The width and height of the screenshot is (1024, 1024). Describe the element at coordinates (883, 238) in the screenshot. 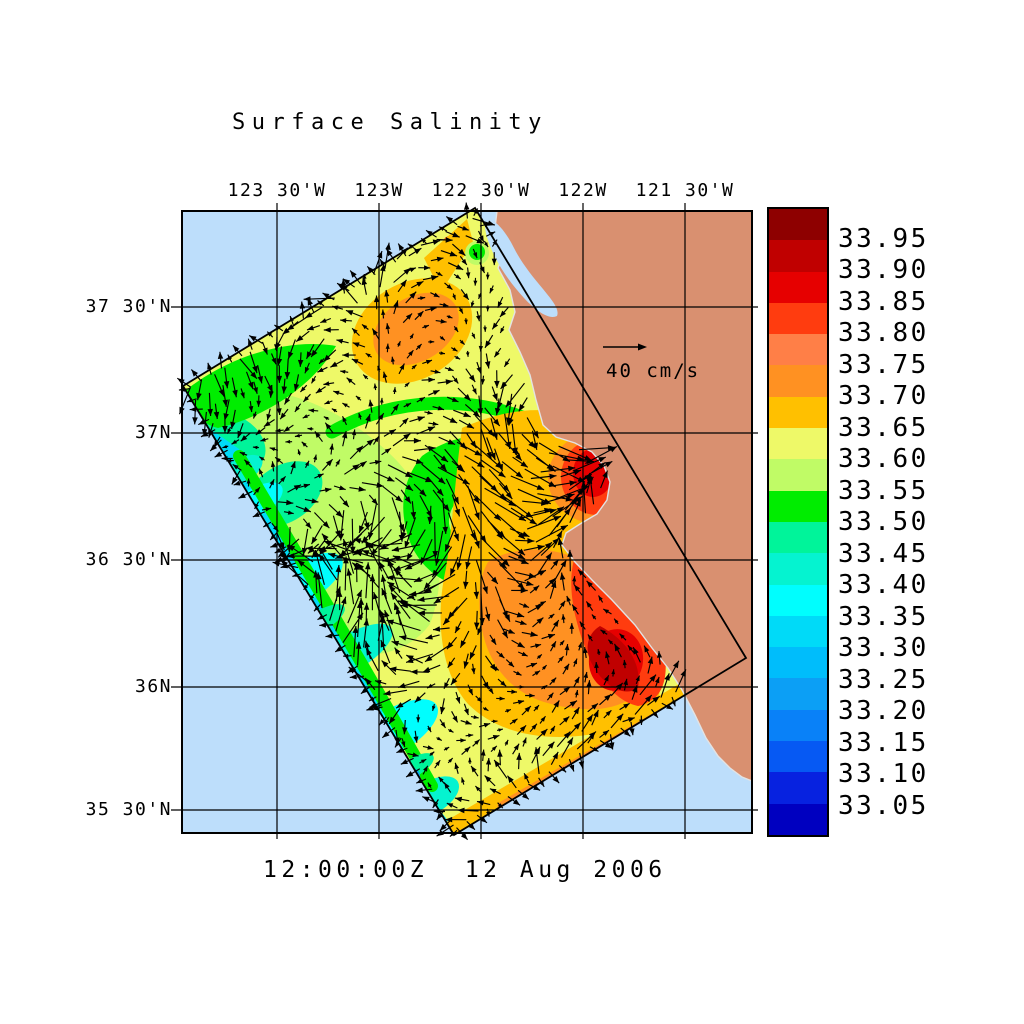

I see `colorbar-tick-label: 33.95` at that location.